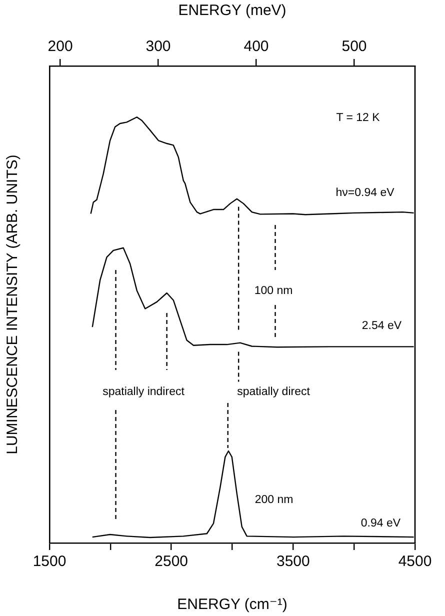 The height and width of the screenshot is (616, 445). Describe the element at coordinates (232, 605) in the screenshot. I see `x-axis-title: ENERGY (cm⁻¹)` at that location.